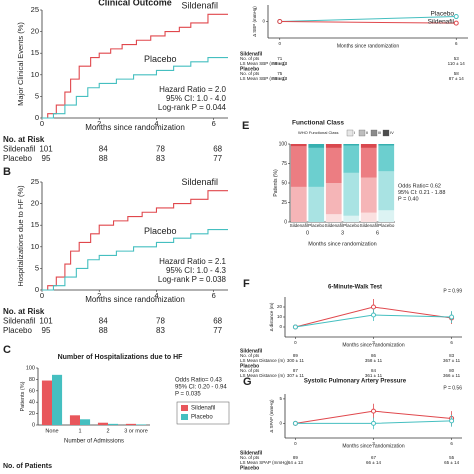  What do you see at coordinates (217, 321) in the screenshot?
I see `risk-value: 68` at bounding box center [217, 321].